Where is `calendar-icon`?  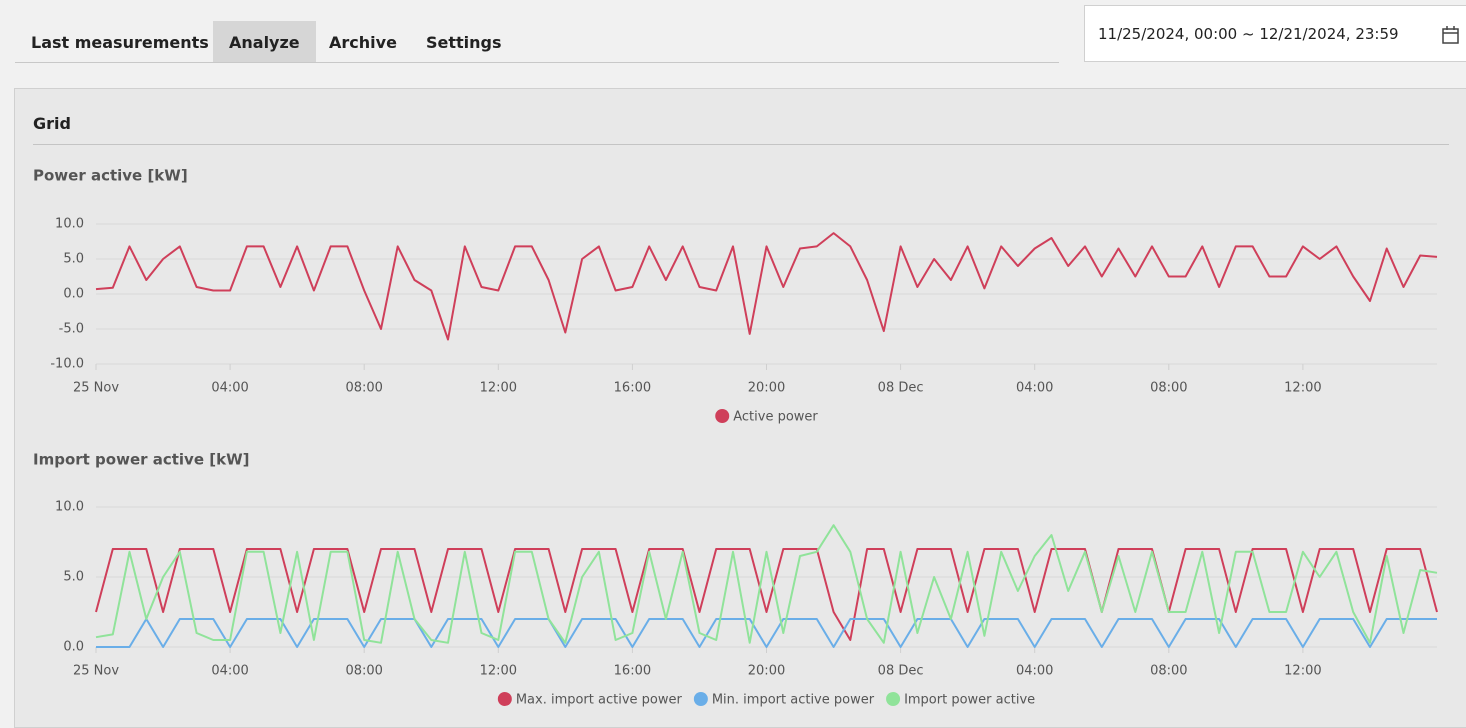 calendar-icon is located at coordinates (1450, 35).